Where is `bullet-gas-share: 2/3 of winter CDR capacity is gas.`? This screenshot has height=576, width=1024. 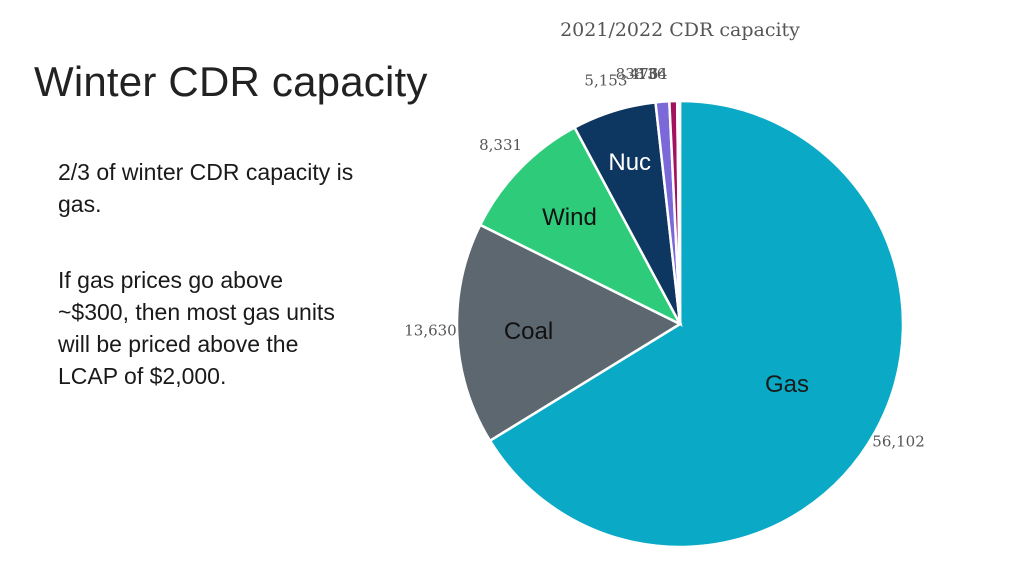
bullet-gas-share: 2/3 of winter CDR capacity is gas. is located at coordinates (206, 188).